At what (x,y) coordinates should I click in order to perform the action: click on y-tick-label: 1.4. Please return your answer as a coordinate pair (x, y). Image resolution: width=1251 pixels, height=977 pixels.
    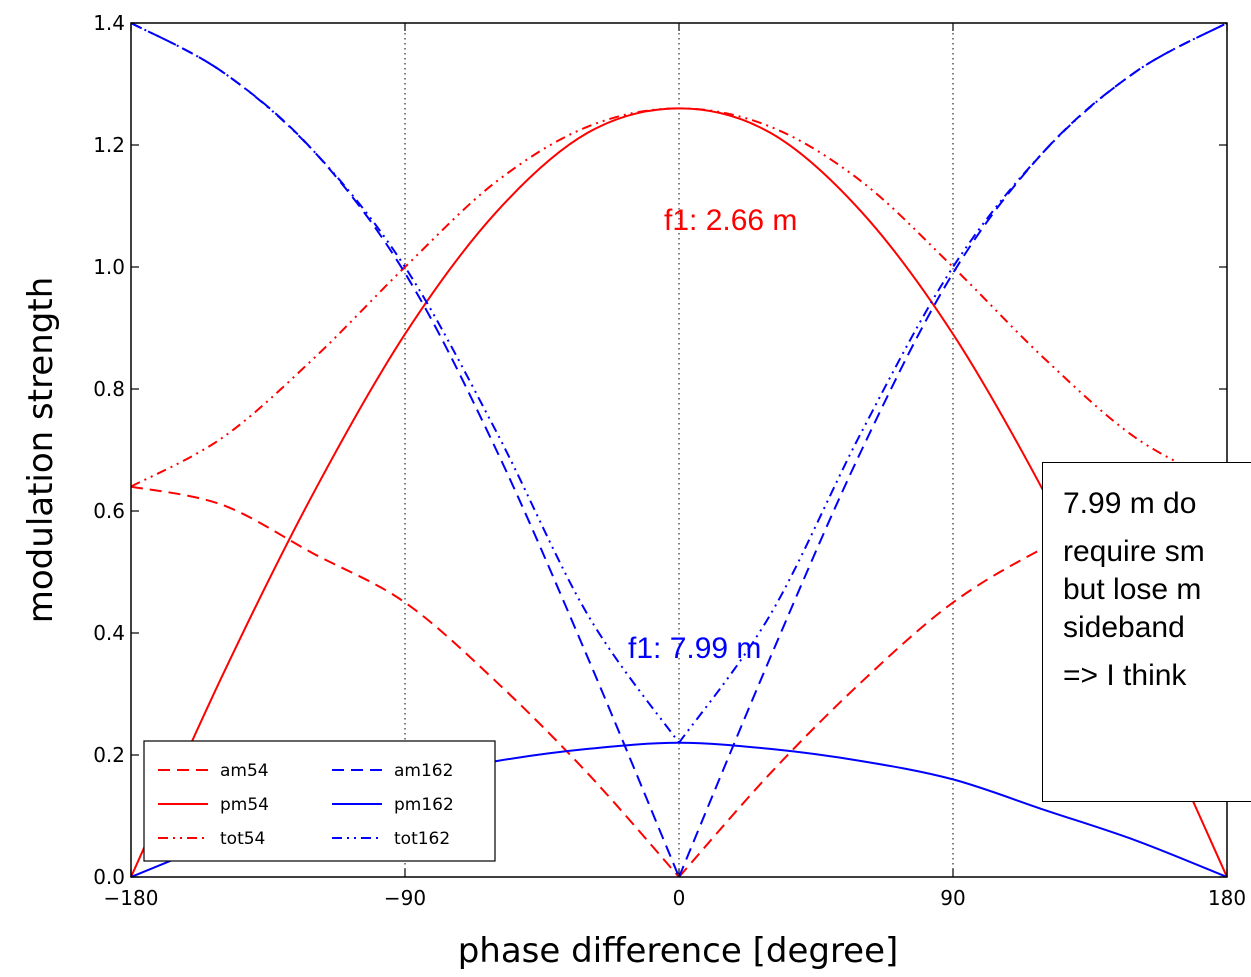
    Looking at the image, I should click on (109, 23).